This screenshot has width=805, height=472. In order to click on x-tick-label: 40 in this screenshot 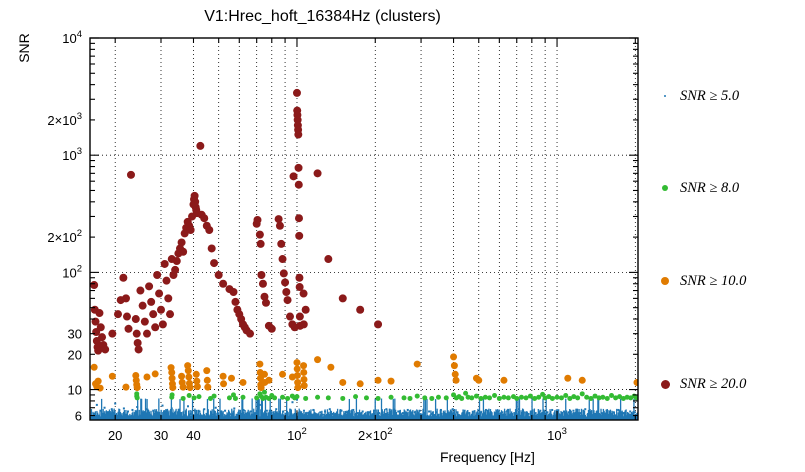, I will do `click(193, 435)`.